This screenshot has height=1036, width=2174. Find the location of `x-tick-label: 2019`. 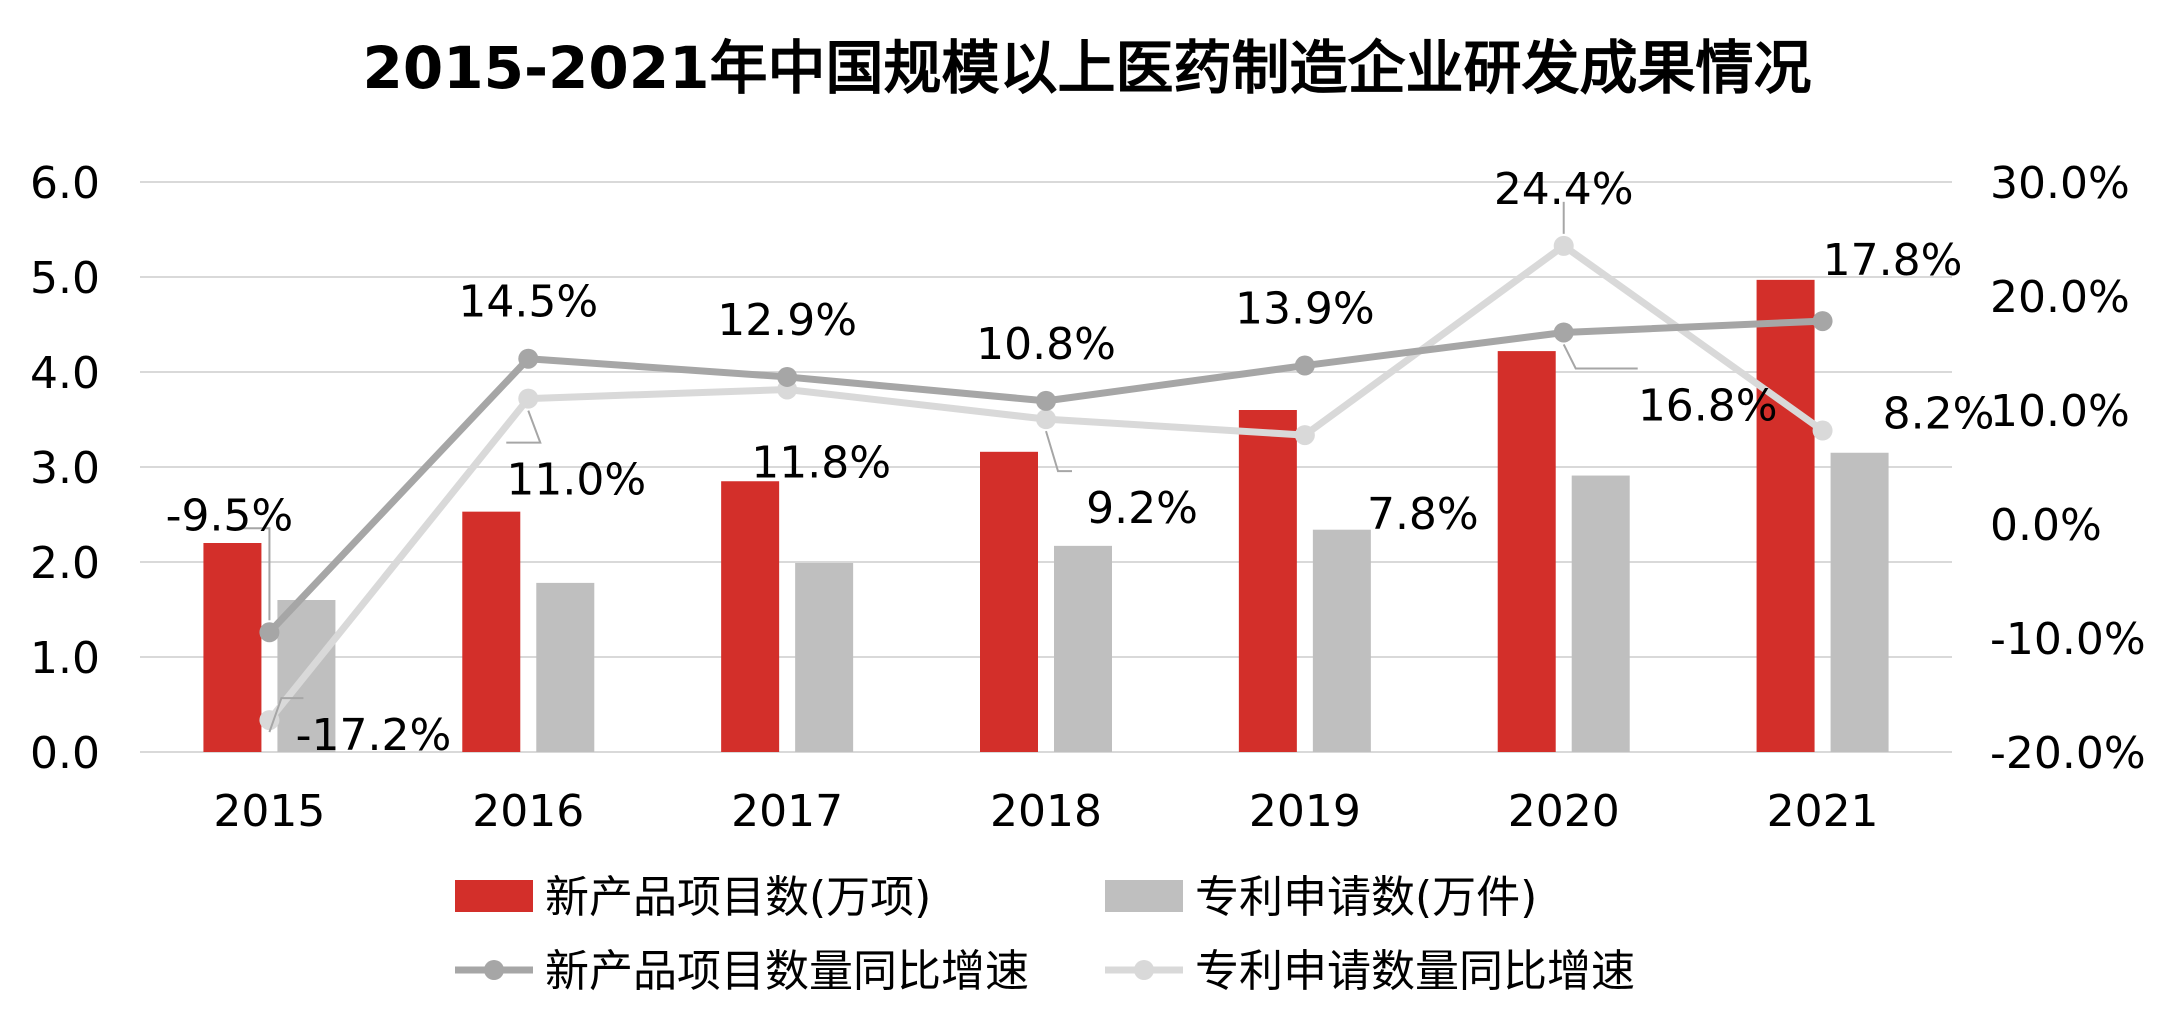

x-tick-label: 2019 is located at coordinates (1305, 811).